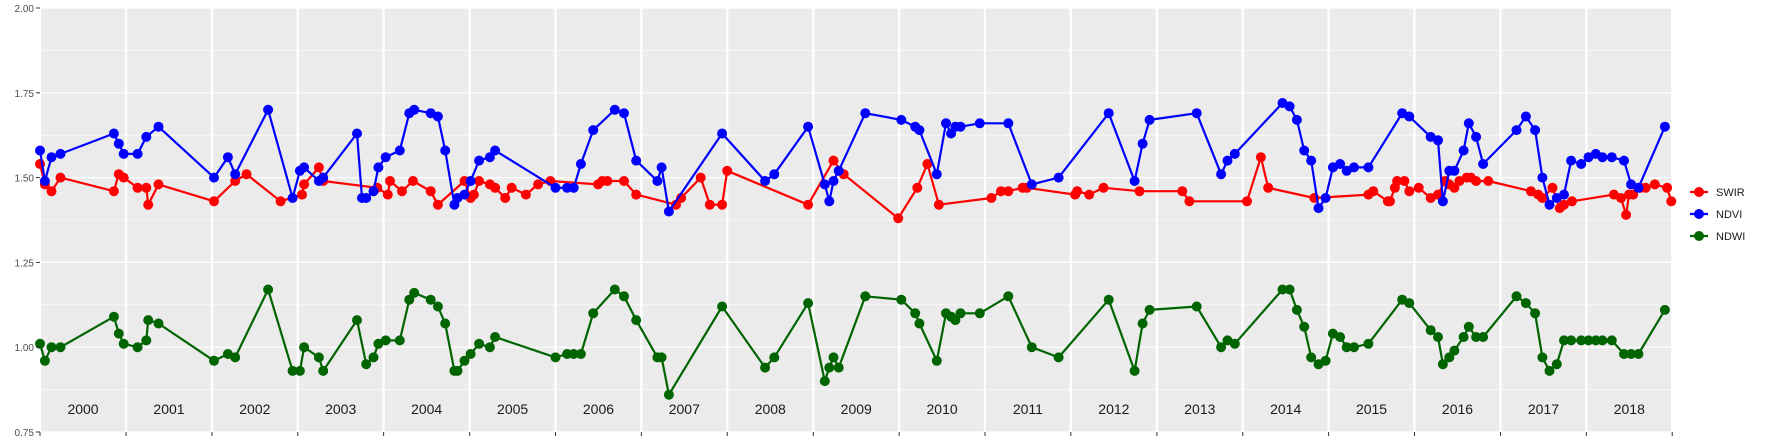 The width and height of the screenshot is (1773, 447). What do you see at coordinates (25, 348) in the screenshot?
I see `y-tick-label: 1.00` at bounding box center [25, 348].